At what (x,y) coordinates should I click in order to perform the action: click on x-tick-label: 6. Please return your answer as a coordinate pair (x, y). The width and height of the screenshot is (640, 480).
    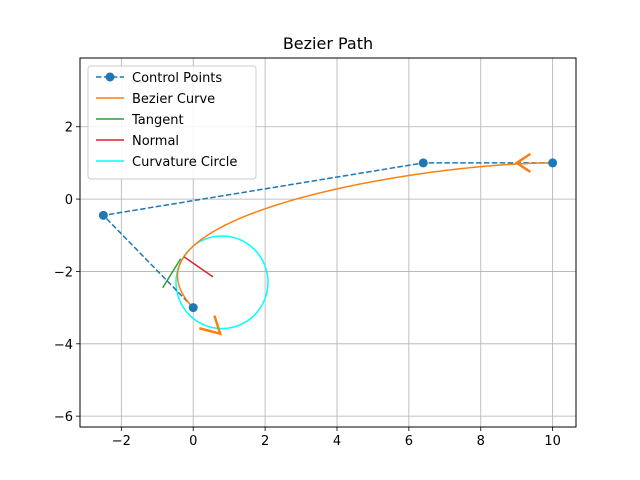
    Looking at the image, I should click on (409, 441).